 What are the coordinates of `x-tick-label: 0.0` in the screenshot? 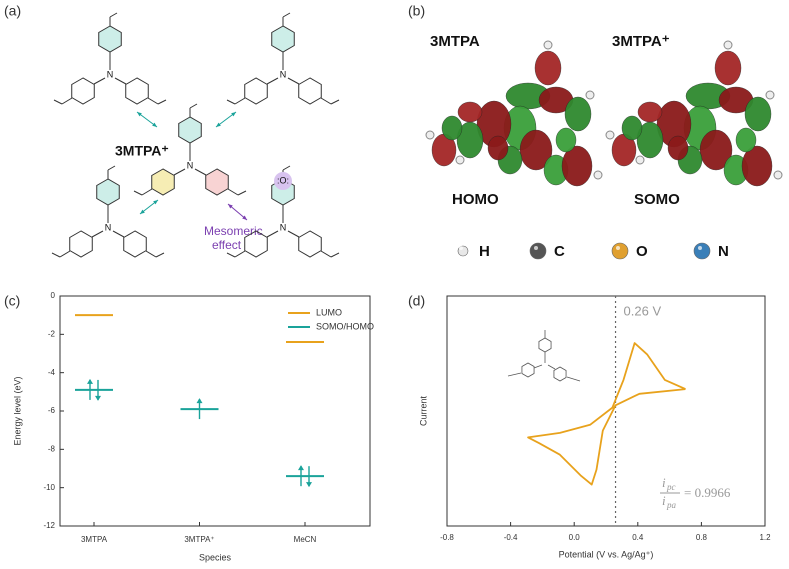 It's located at (575, 537).